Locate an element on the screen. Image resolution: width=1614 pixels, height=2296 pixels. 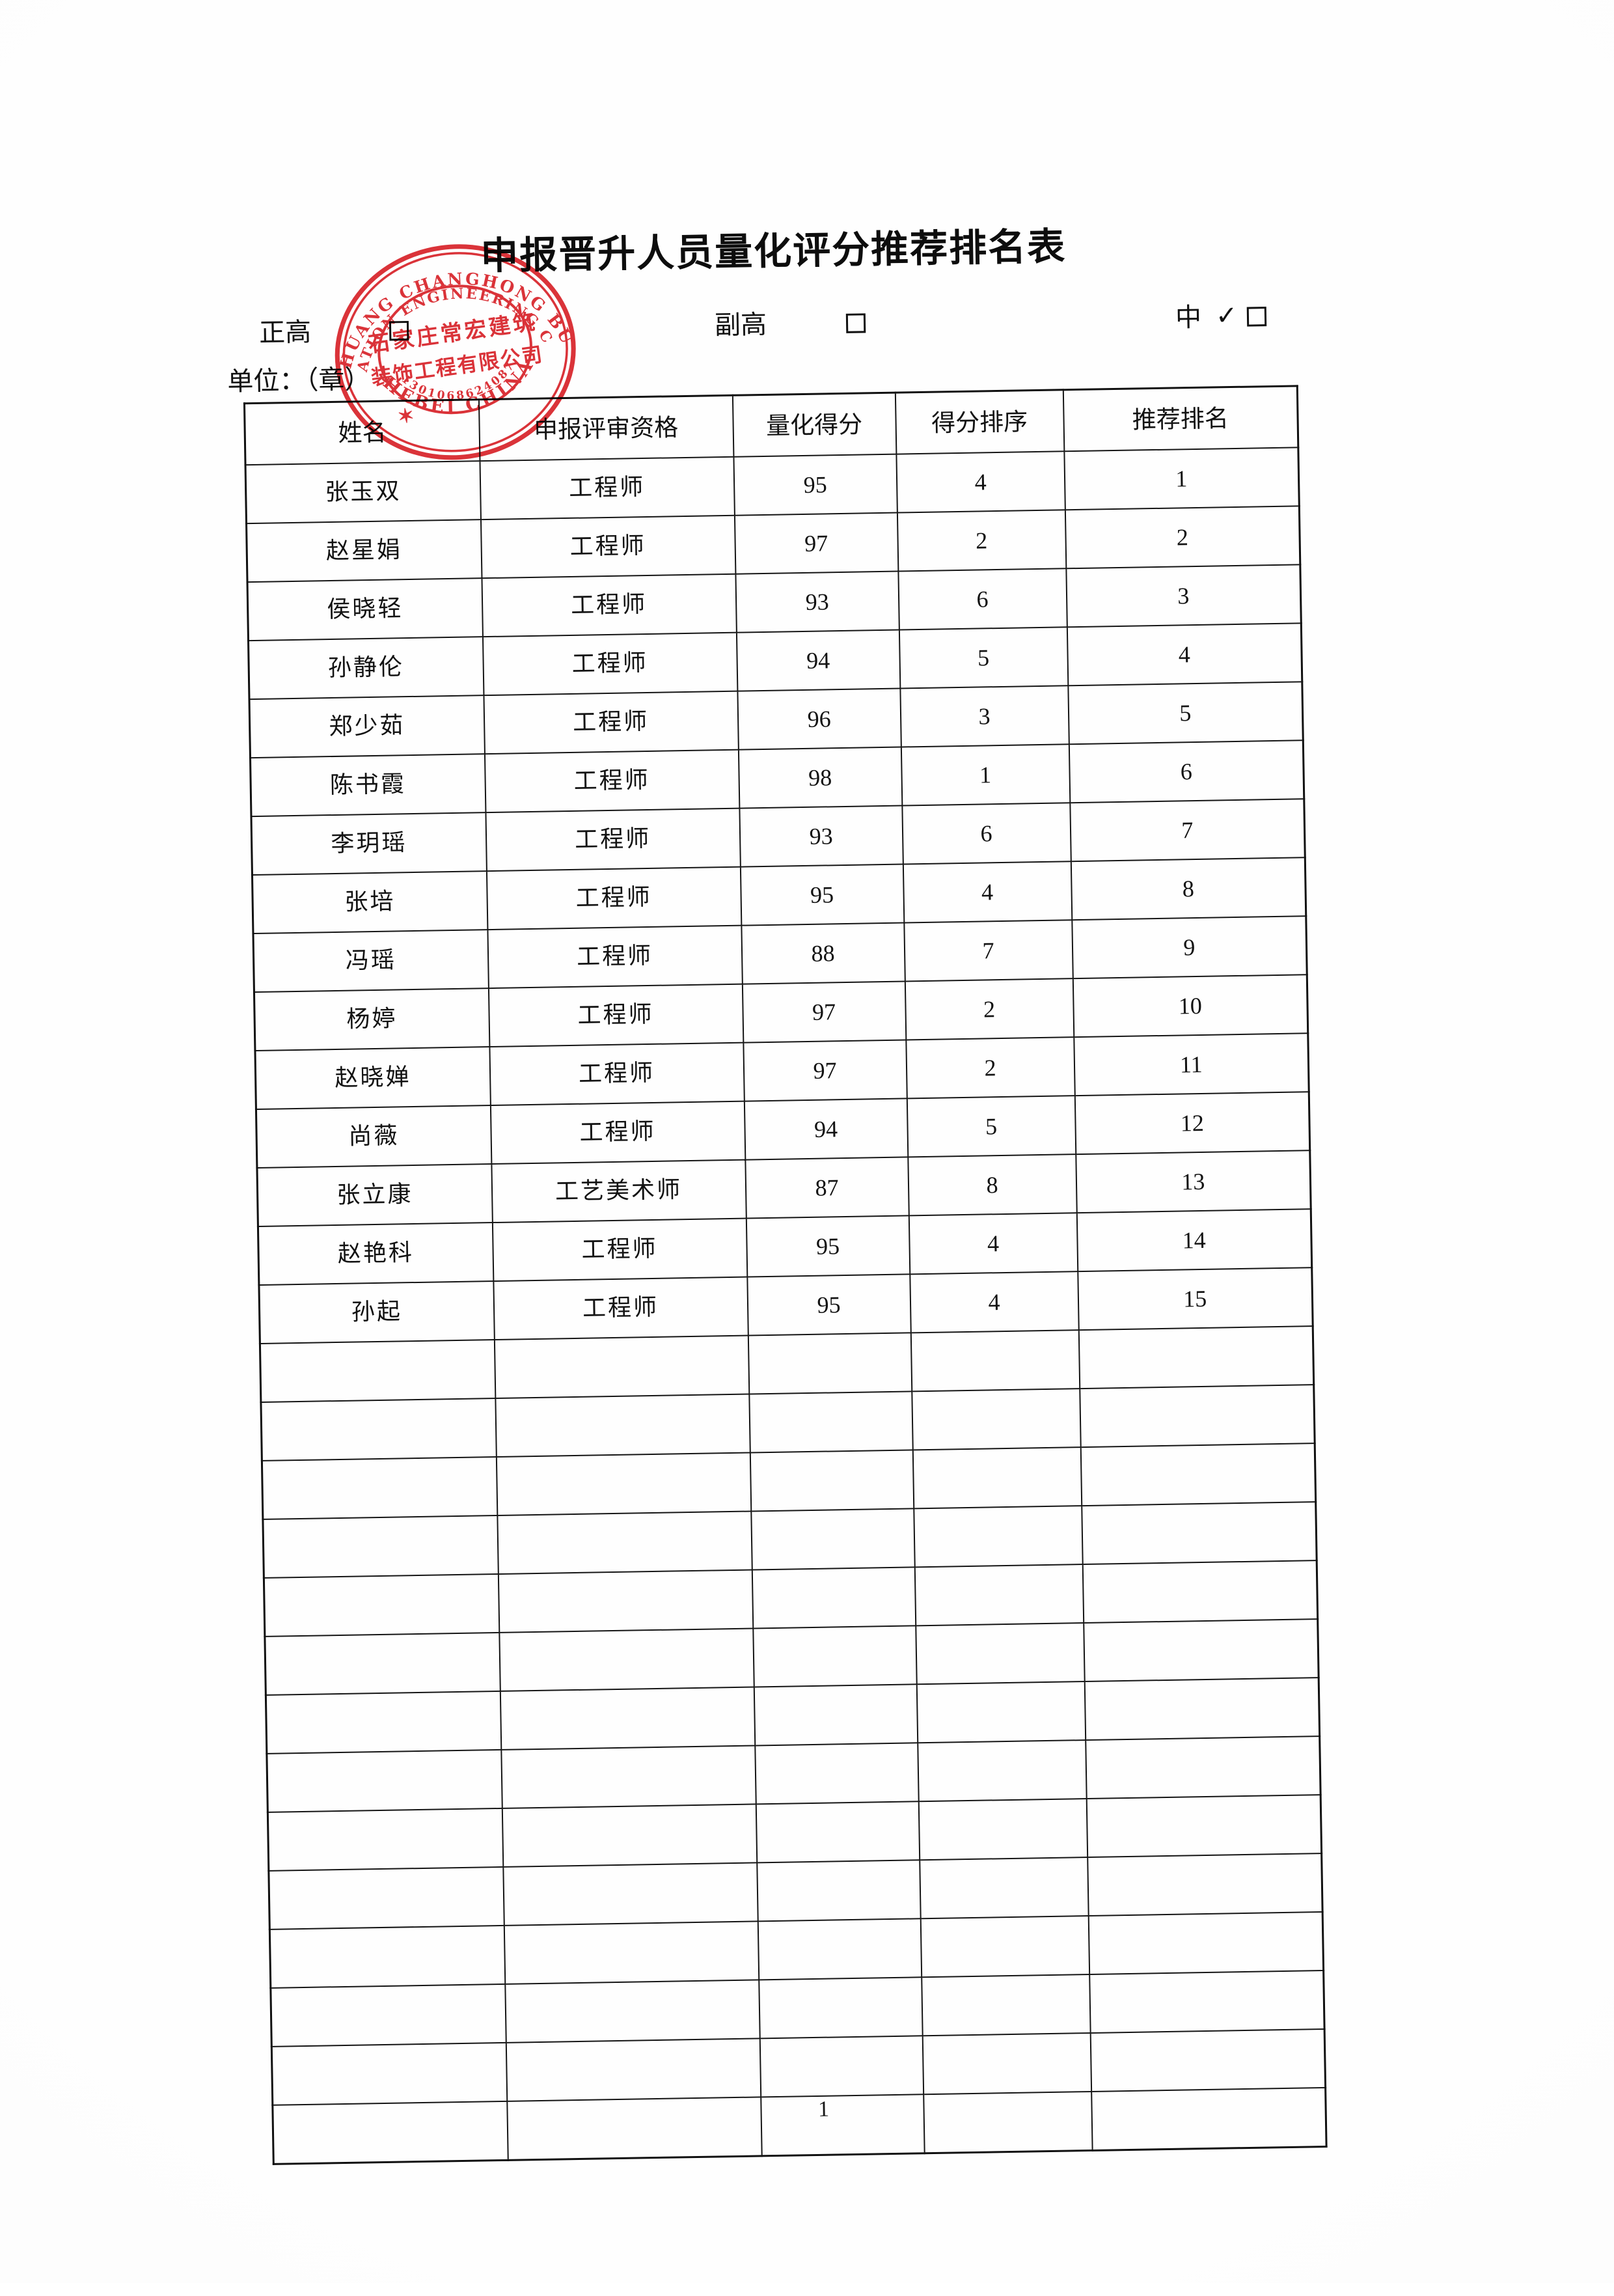
cell-recommend-rank: 4 is located at coordinates (1184, 654).